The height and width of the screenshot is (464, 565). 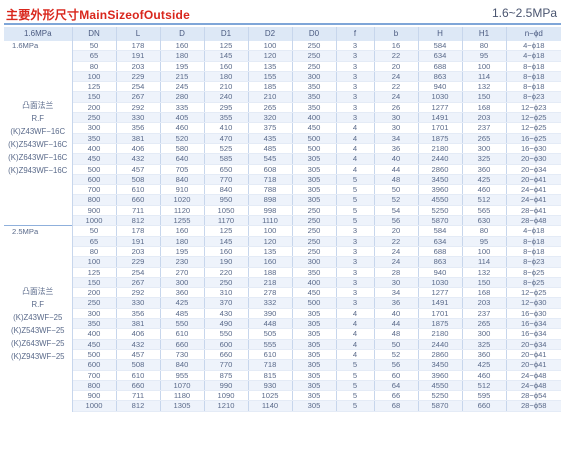 What do you see at coordinates (182, 262) in the screenshot?
I see `cell-d: 230` at bounding box center [182, 262].